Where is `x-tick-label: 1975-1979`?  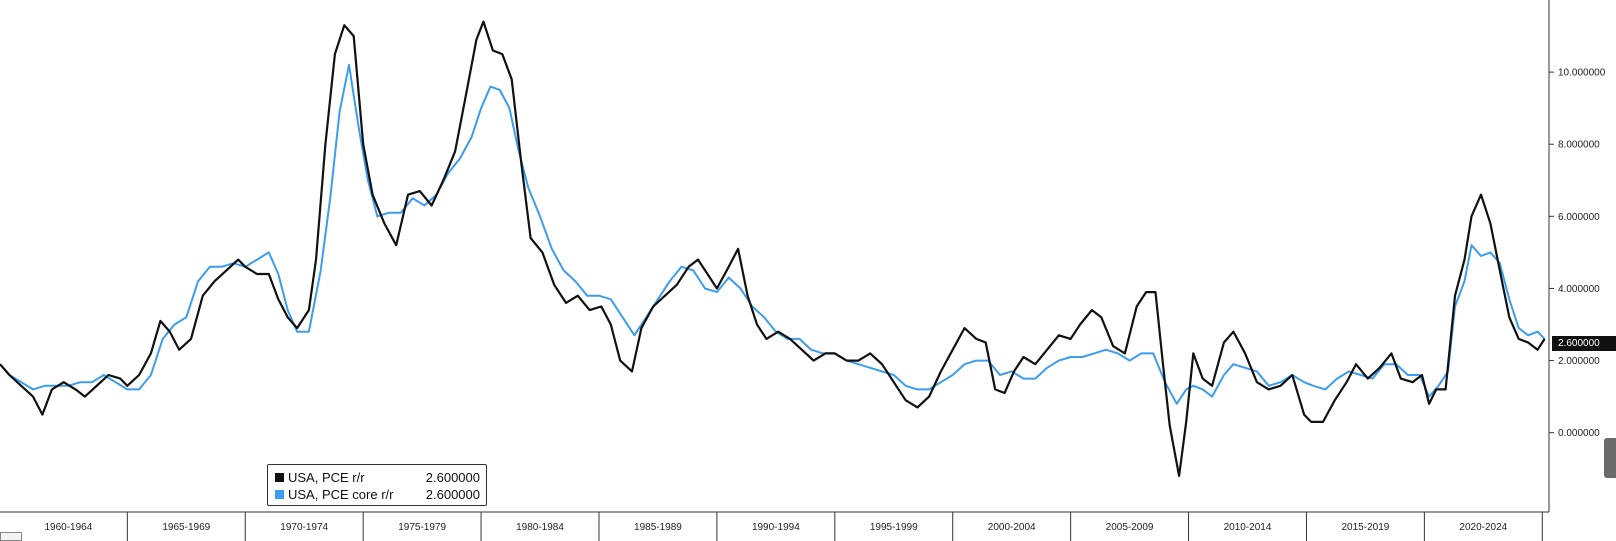
x-tick-label: 1975-1979 is located at coordinates (422, 527).